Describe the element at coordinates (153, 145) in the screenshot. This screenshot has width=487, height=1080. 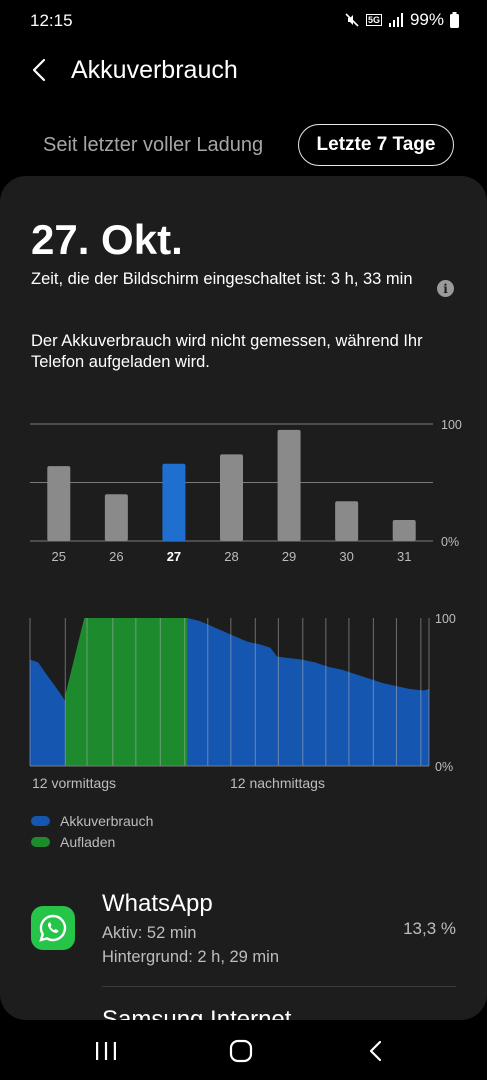
I see `tab-since-full-charge: Seit letzter voller Ladung` at that location.